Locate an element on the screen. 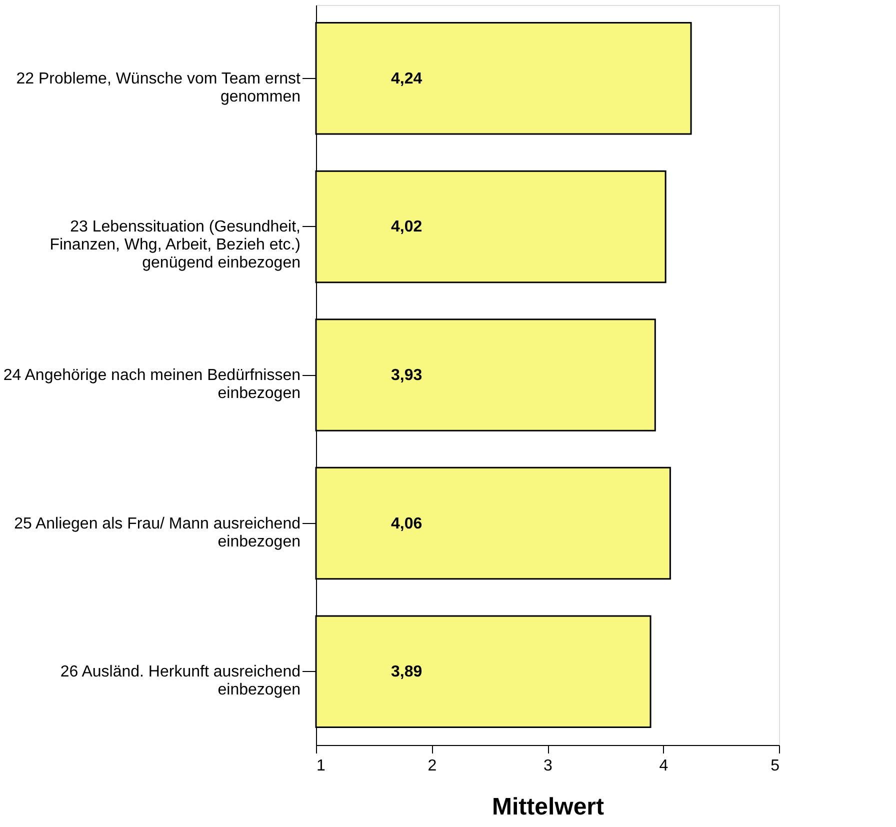 This screenshot has height=827, width=896. y-tick-label: 25 Anliegen als Frau/ Mann ausreichend einbezogen is located at coordinates (157, 532).